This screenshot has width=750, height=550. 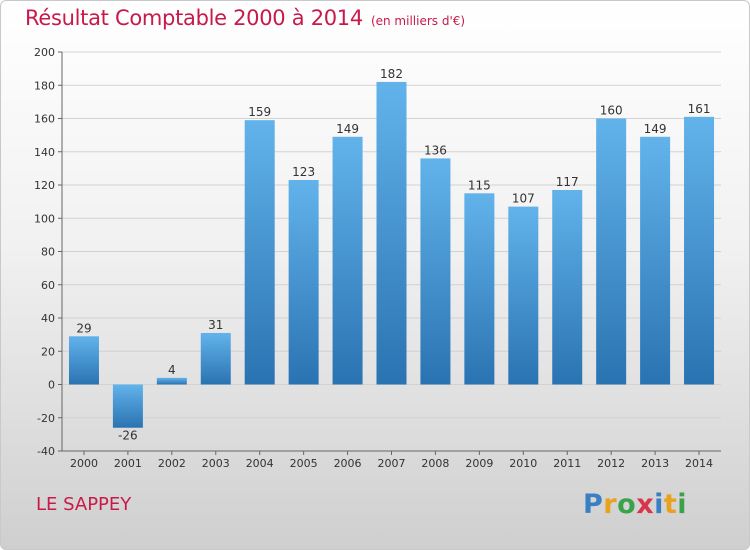 I want to click on x-tick-label: 2000, so click(x=84, y=463).